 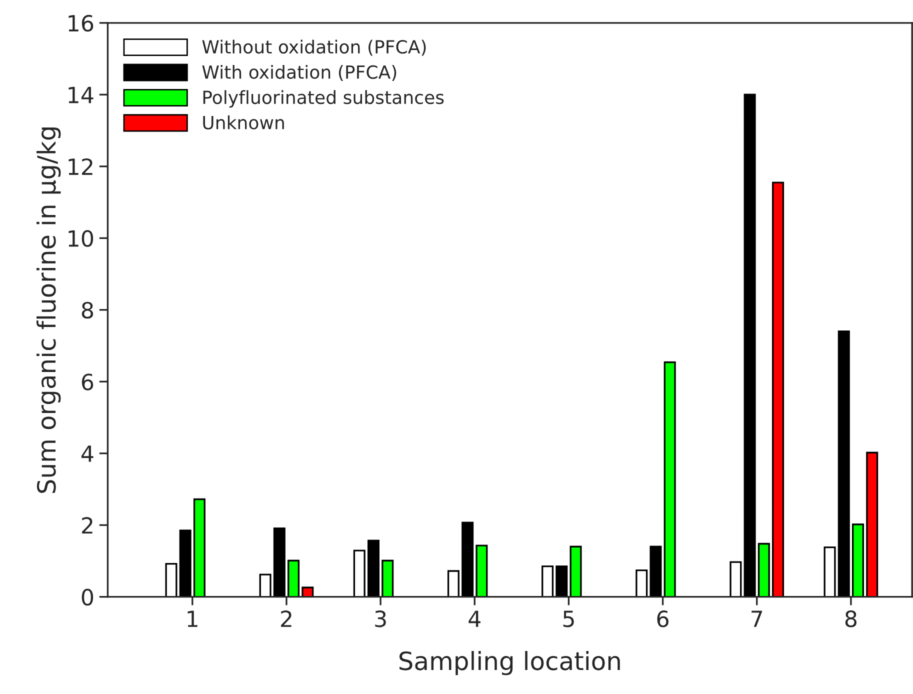 I want to click on y-tick-label: 14, so click(x=81, y=95).